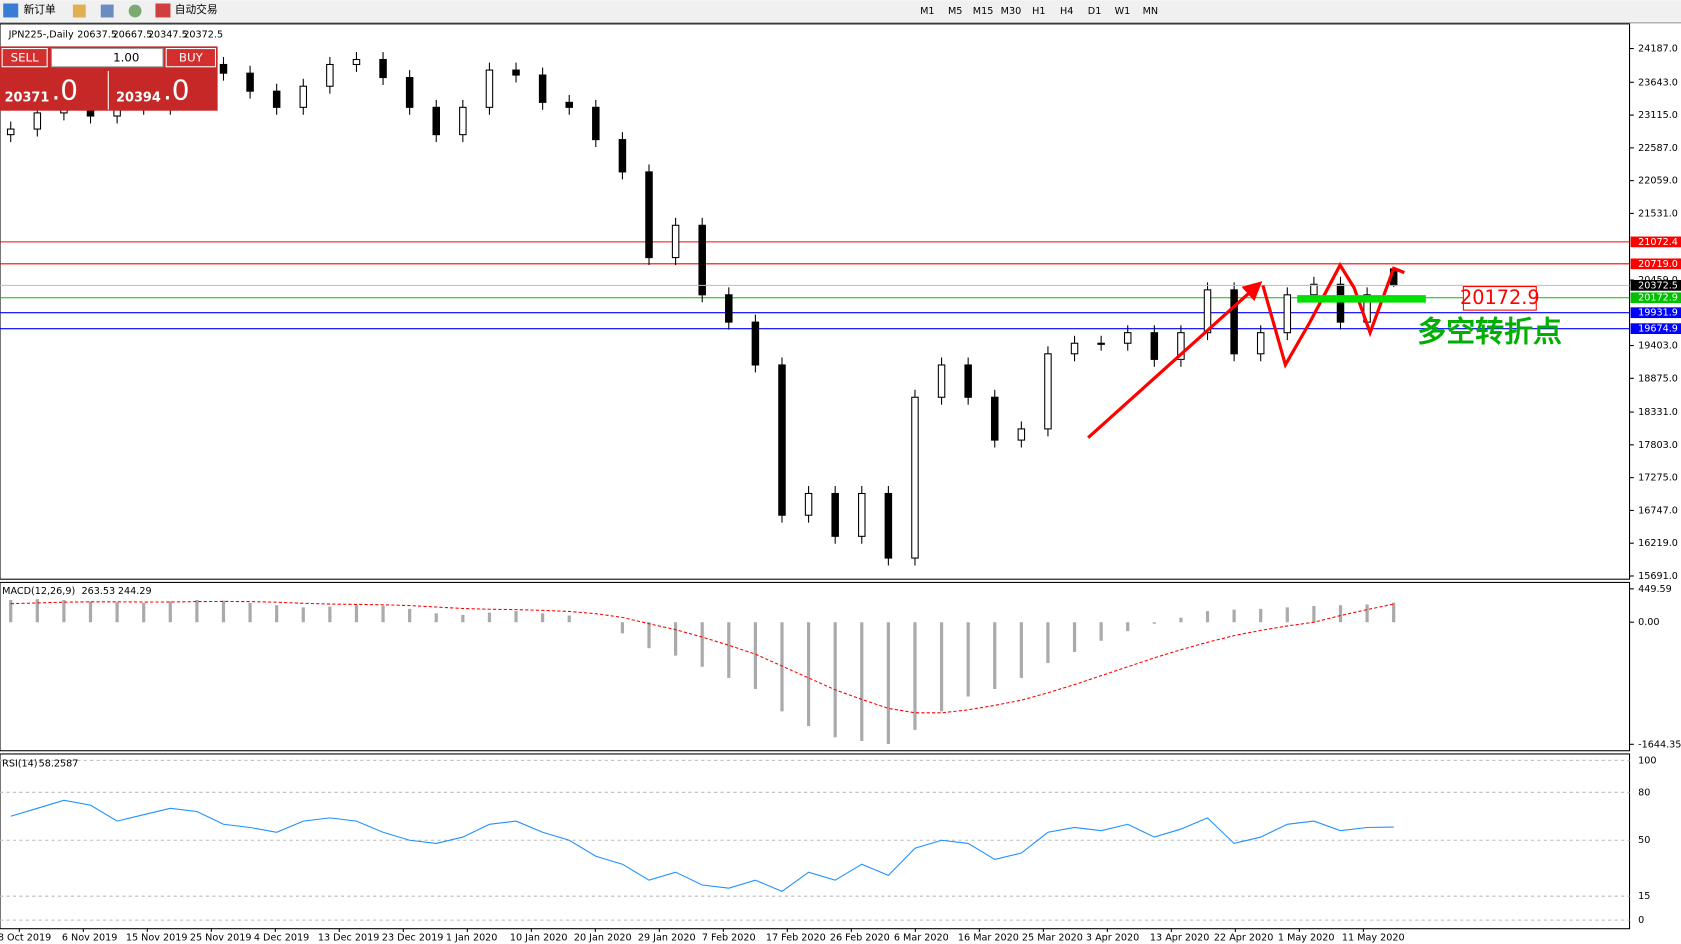 This screenshot has width=1681, height=944. What do you see at coordinates (40, 9) in the screenshot?
I see `new-order-button: 新订单` at bounding box center [40, 9].